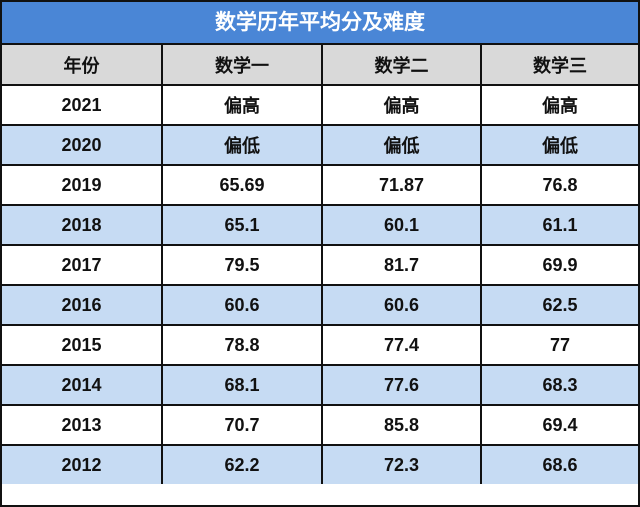 The height and width of the screenshot is (507, 640). Describe the element at coordinates (401, 65) in the screenshot. I see `column-header-math2: 数学二` at that location.